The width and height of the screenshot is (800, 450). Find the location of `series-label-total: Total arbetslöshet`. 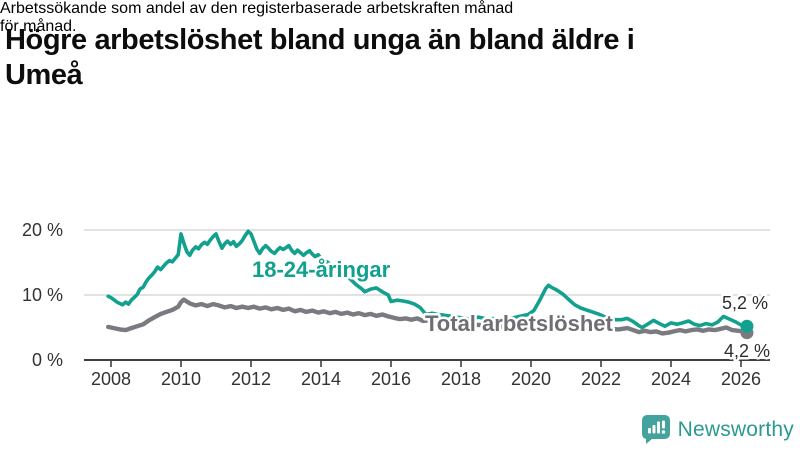

series-label-total: Total arbetslöshet is located at coordinates (519, 323).